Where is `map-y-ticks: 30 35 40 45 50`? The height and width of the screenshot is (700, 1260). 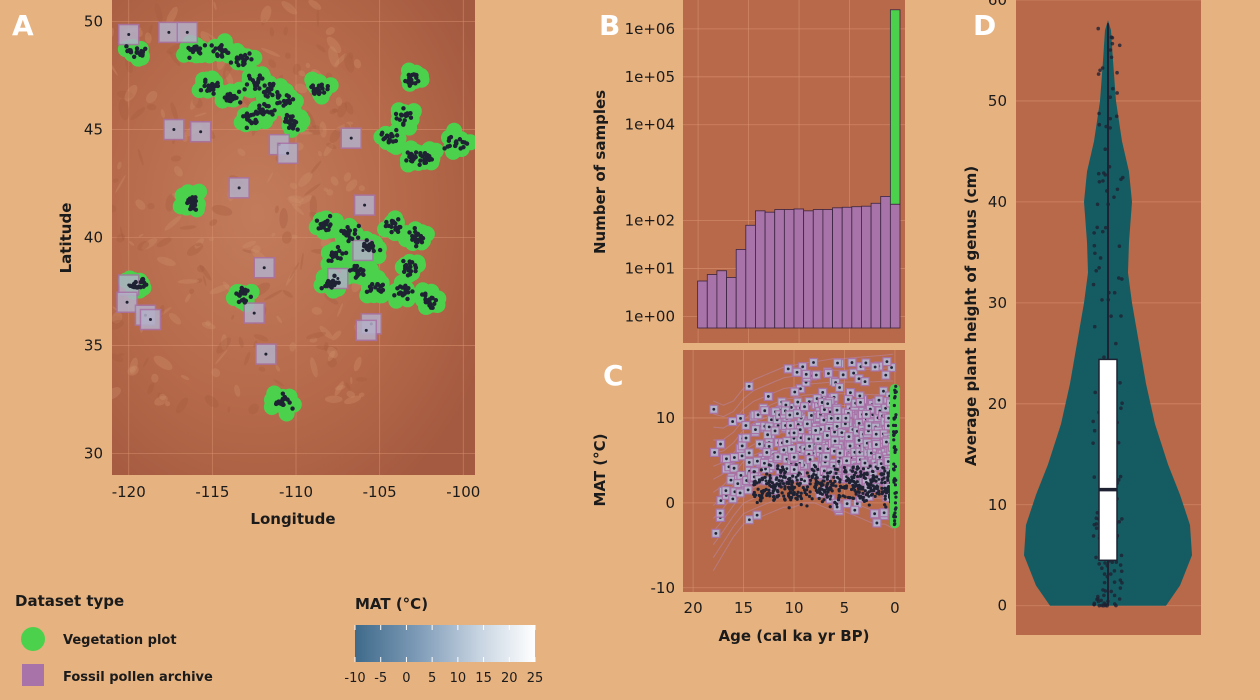 map-y-ticks: 30 35 40 45 50 is located at coordinates (93, 238).